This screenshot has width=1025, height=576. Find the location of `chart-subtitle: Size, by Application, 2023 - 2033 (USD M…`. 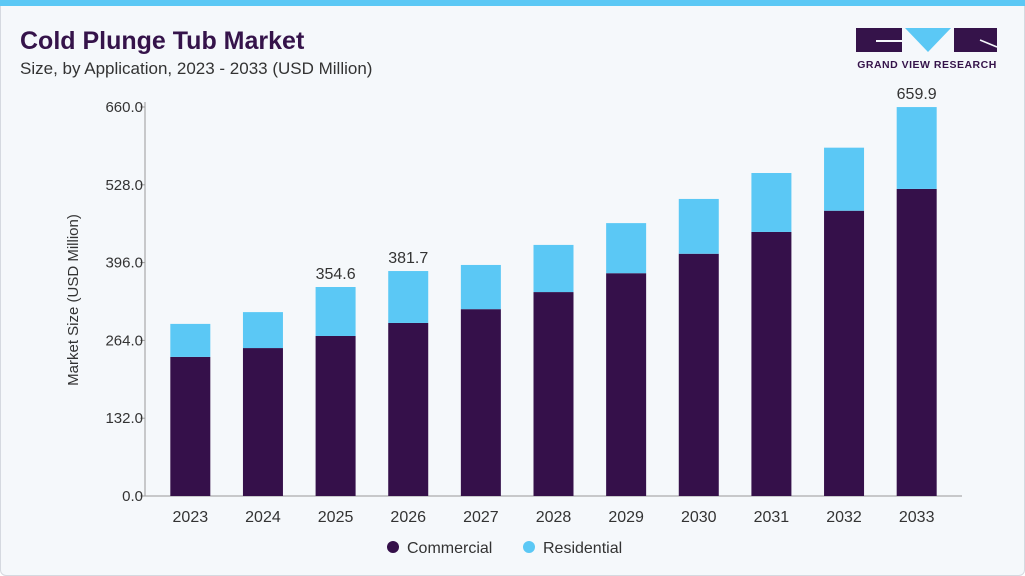

chart-subtitle: Size, by Application, 2023 - 2033 (USD M… is located at coordinates (196, 68).